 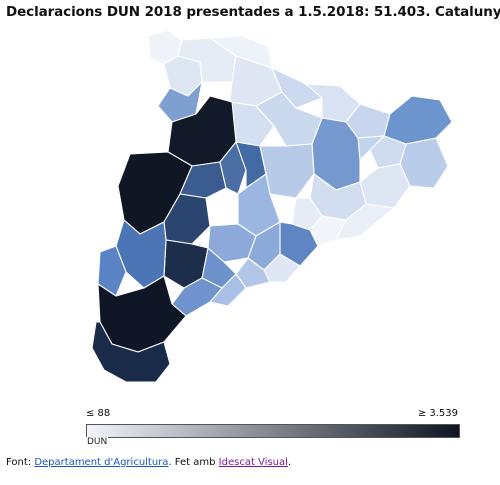 What do you see at coordinates (101, 462) in the screenshot?
I see `link-departament-agricultura: Departament d'Agricultura` at bounding box center [101, 462].